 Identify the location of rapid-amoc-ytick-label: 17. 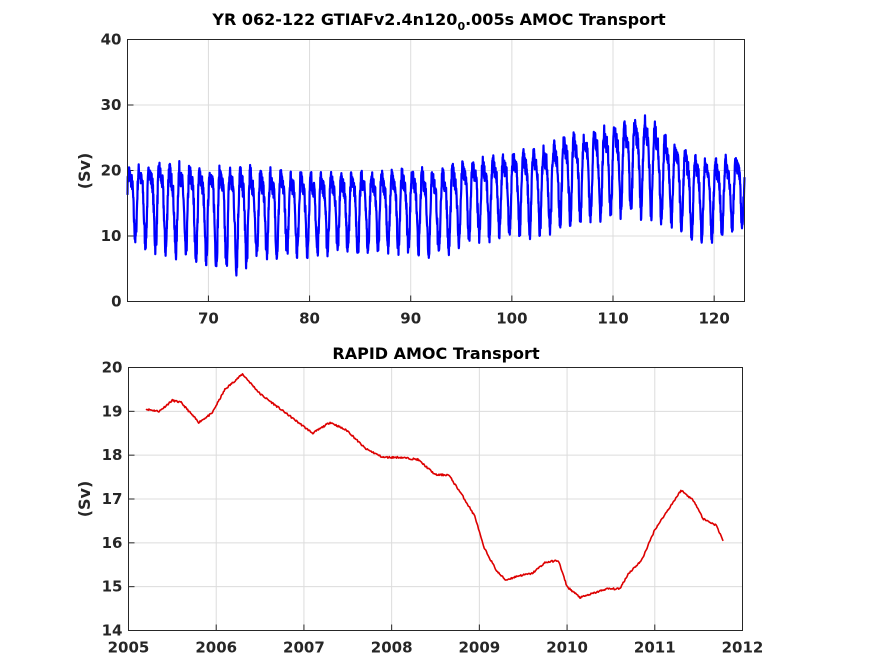
(112, 499).